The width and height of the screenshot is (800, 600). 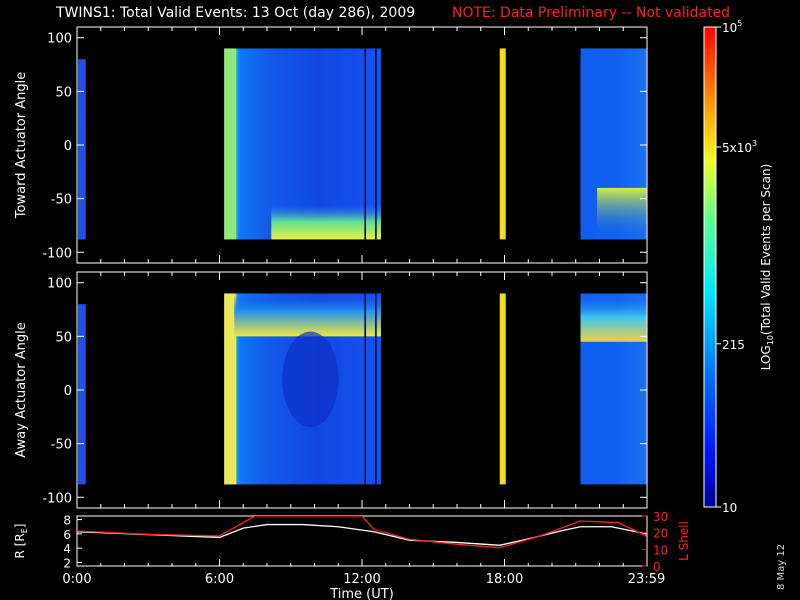 What do you see at coordinates (646, 579) in the screenshot?
I see `x-tick-label: 23:59` at bounding box center [646, 579].